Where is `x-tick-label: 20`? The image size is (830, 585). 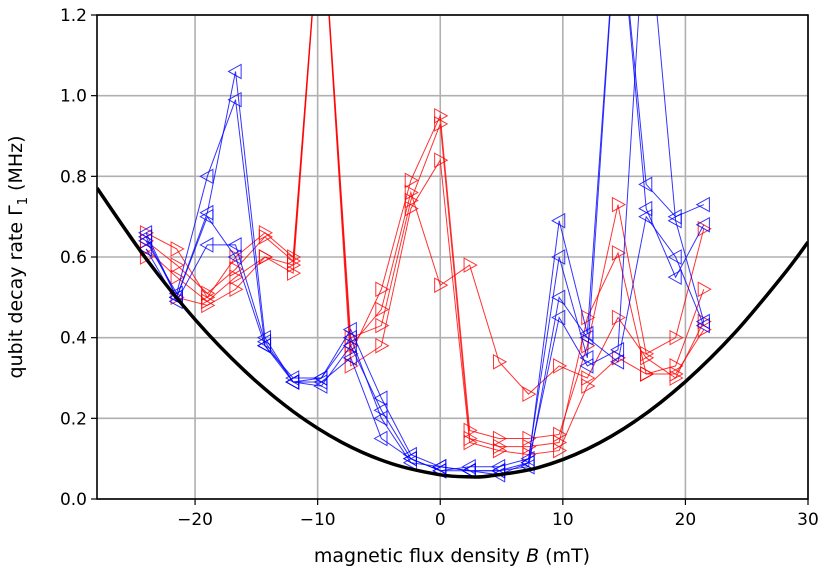 x-tick-label: 20 is located at coordinates (686, 520).